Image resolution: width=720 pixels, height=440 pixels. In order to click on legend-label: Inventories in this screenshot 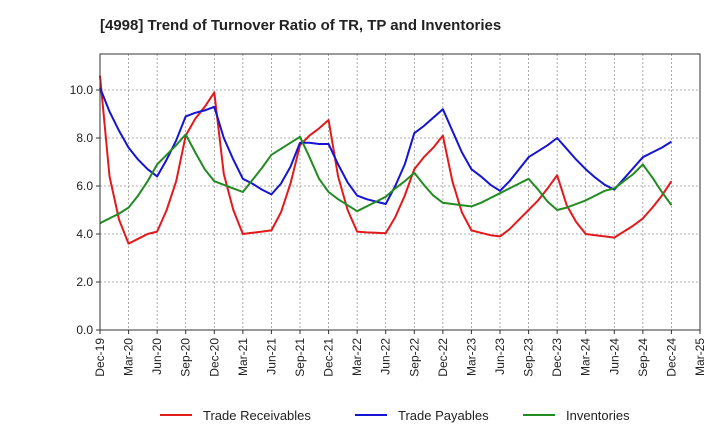, I will do `click(598, 415)`.